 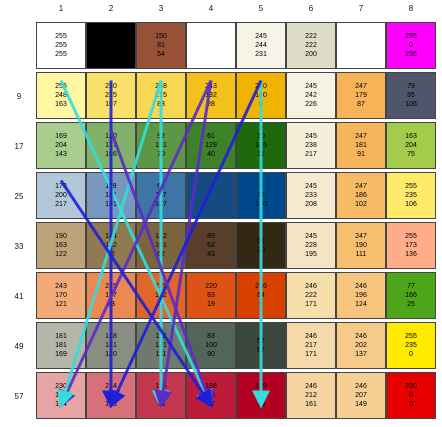 What do you see at coordinates (361, 154) in the screenshot?
I see `rgb-value: 91` at bounding box center [361, 154].